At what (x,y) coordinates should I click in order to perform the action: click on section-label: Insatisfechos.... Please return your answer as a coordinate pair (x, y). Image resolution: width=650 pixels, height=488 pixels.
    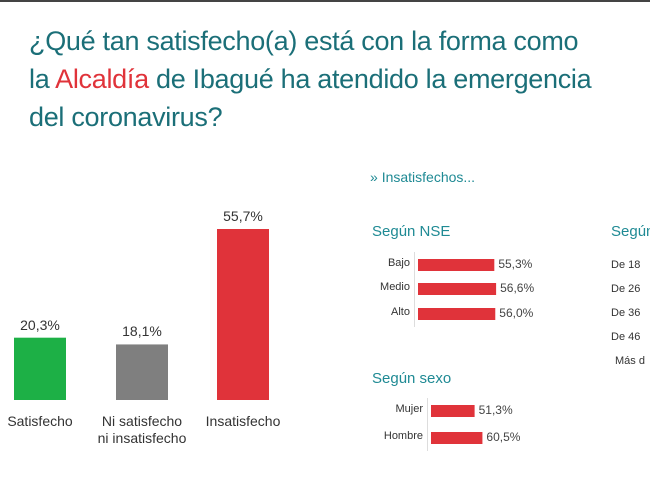
    Looking at the image, I should click on (428, 177).